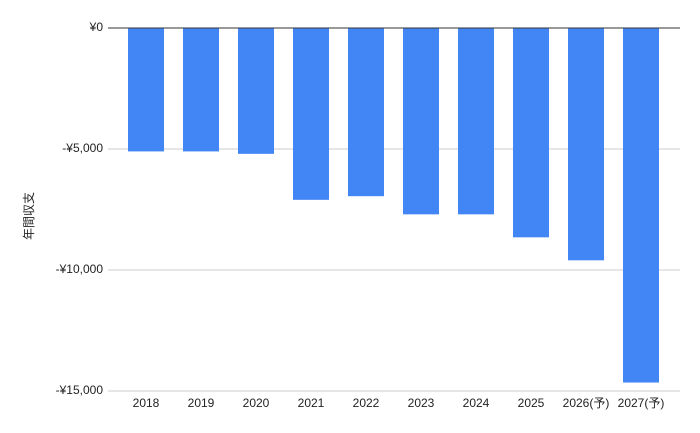  I want to click on y-tick-label: -¥15,000, so click(80, 390).